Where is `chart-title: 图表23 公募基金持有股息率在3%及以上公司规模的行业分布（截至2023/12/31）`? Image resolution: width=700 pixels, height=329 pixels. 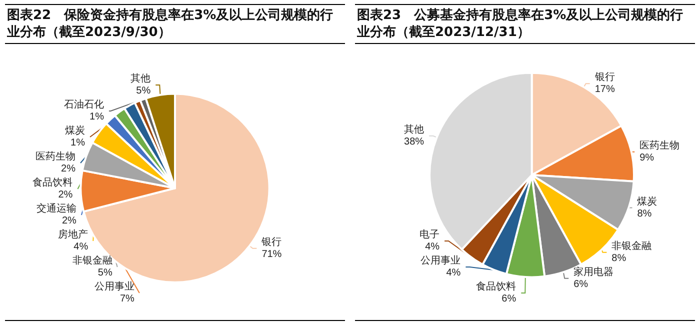 chart-title: 图表23 公募基金持有股息率在3%及以上公司规模的行业分布（截至2023/12/31） is located at coordinates (525, 24).